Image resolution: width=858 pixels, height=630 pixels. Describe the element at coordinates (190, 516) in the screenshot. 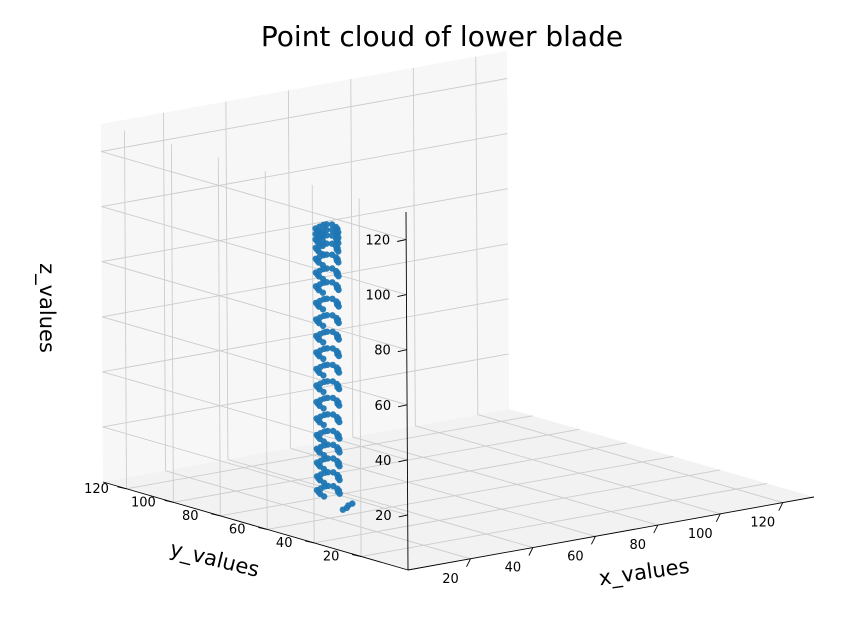

I see `y-tick-label: 80` at that location.